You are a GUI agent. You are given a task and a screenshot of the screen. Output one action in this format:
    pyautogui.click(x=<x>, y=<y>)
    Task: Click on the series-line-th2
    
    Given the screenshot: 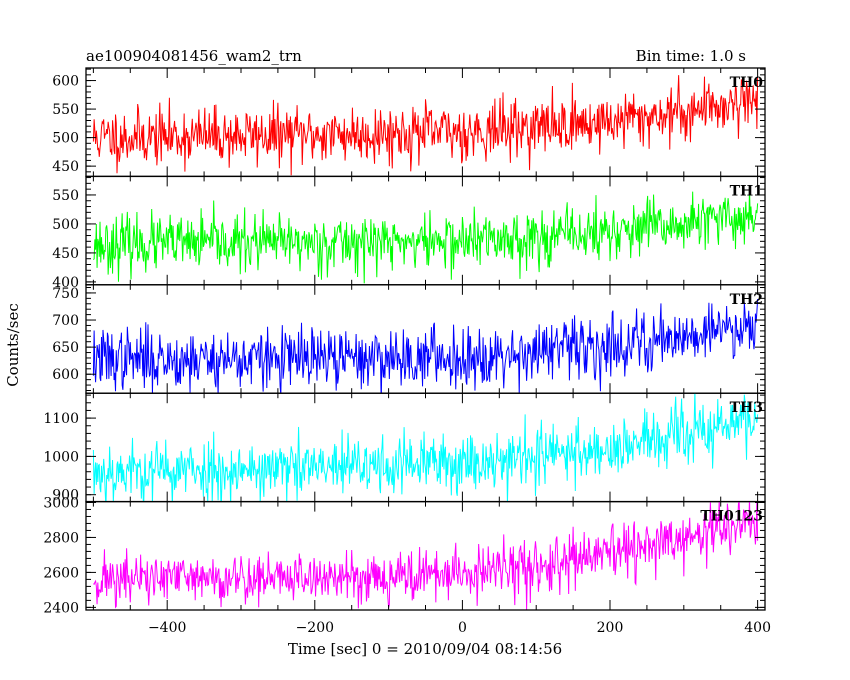 What is the action you would take?
    pyautogui.click(x=425, y=346)
    